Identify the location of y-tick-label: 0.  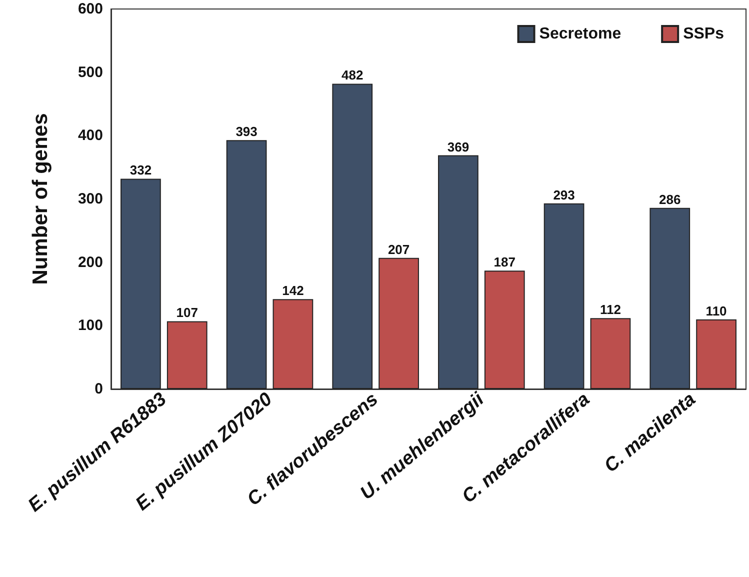
(98, 389).